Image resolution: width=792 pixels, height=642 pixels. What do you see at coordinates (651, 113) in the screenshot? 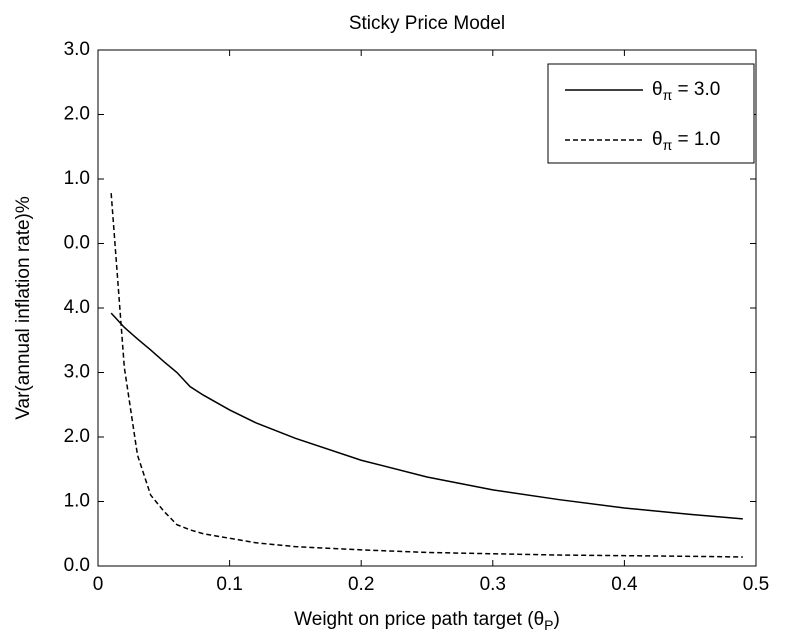
I see `legend-box` at bounding box center [651, 113].